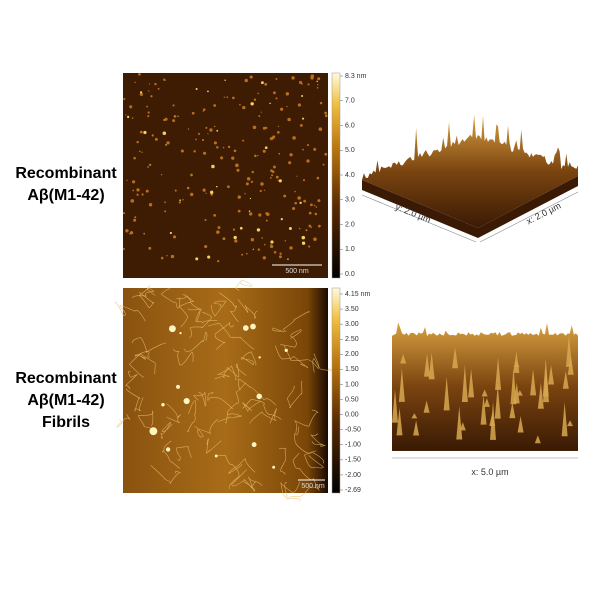 The image size is (598, 600). What do you see at coordinates (65, 400) in the screenshot?
I see `row-label: Aβ(M1-42)` at bounding box center [65, 400].